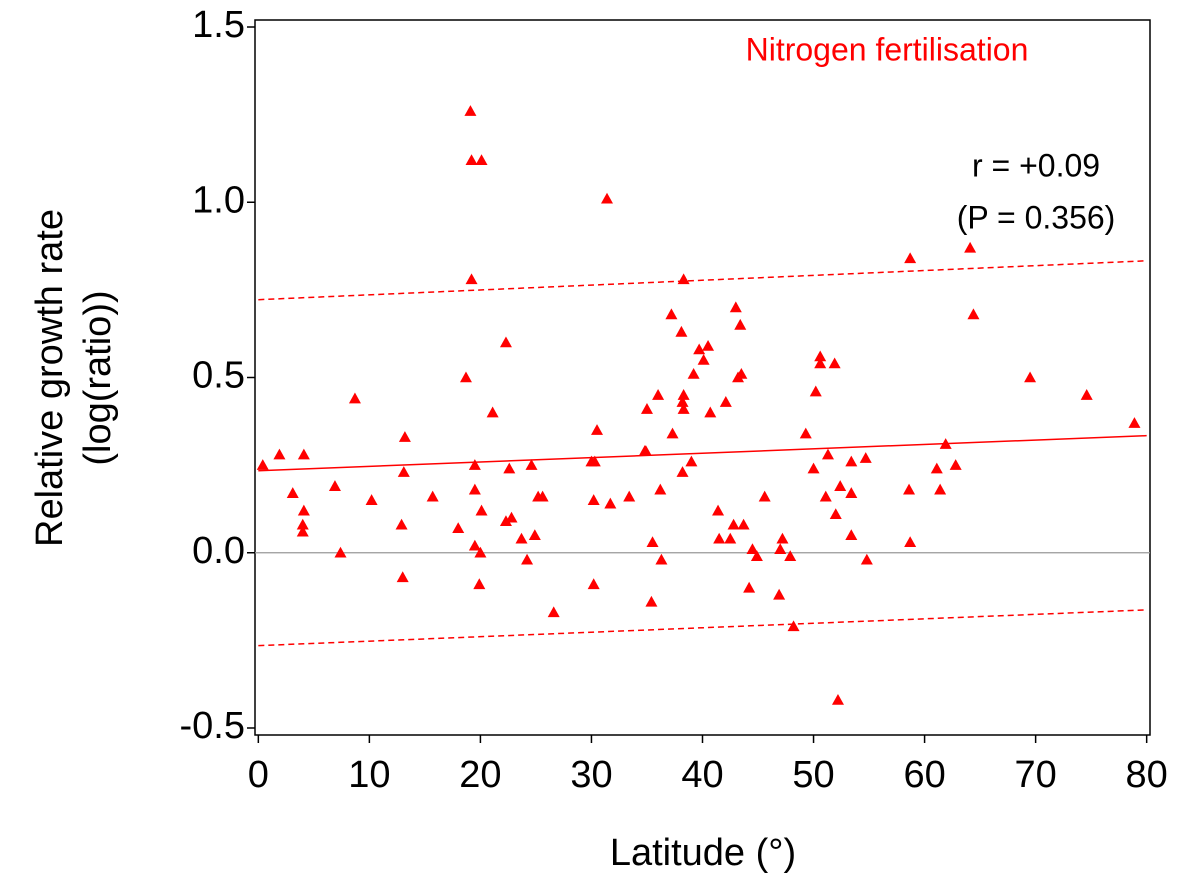 This screenshot has height=879, width=1181. What do you see at coordinates (218, 376) in the screenshot?
I see `y-tick-label: 0.5` at bounding box center [218, 376].